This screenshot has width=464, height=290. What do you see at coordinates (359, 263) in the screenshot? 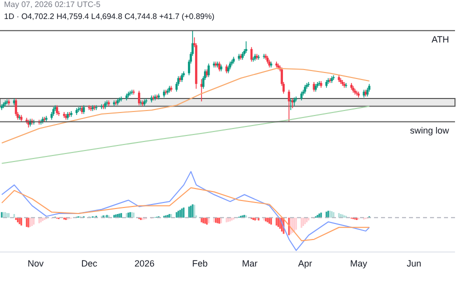
I see `x-tick-label: May` at bounding box center [359, 263].